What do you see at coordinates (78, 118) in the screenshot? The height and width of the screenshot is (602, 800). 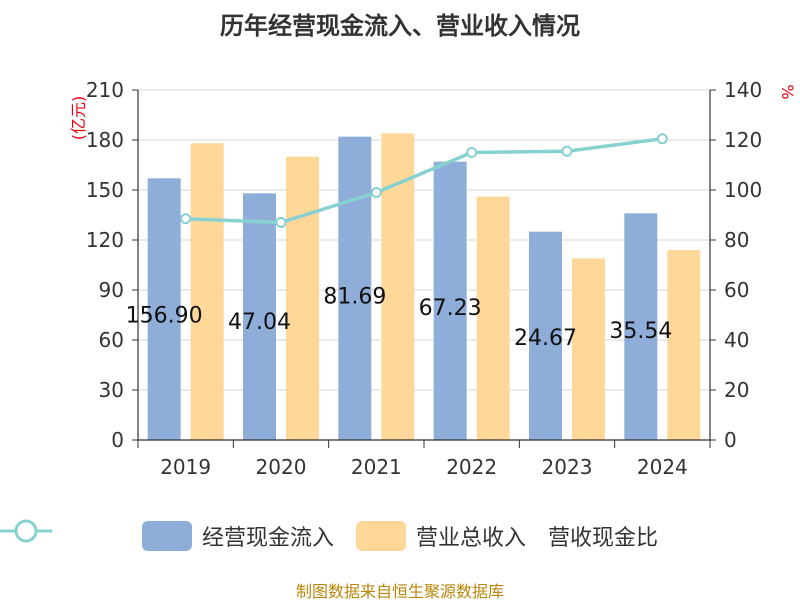 I see `left-axis-unit: (亿元)` at bounding box center [78, 118].